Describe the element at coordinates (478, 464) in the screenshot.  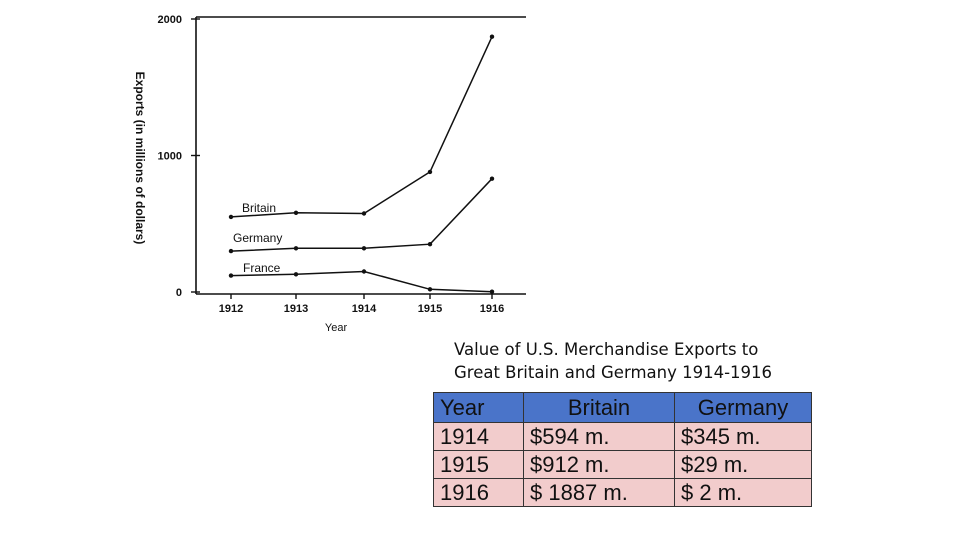
I see `cell-year: 1915` at that location.